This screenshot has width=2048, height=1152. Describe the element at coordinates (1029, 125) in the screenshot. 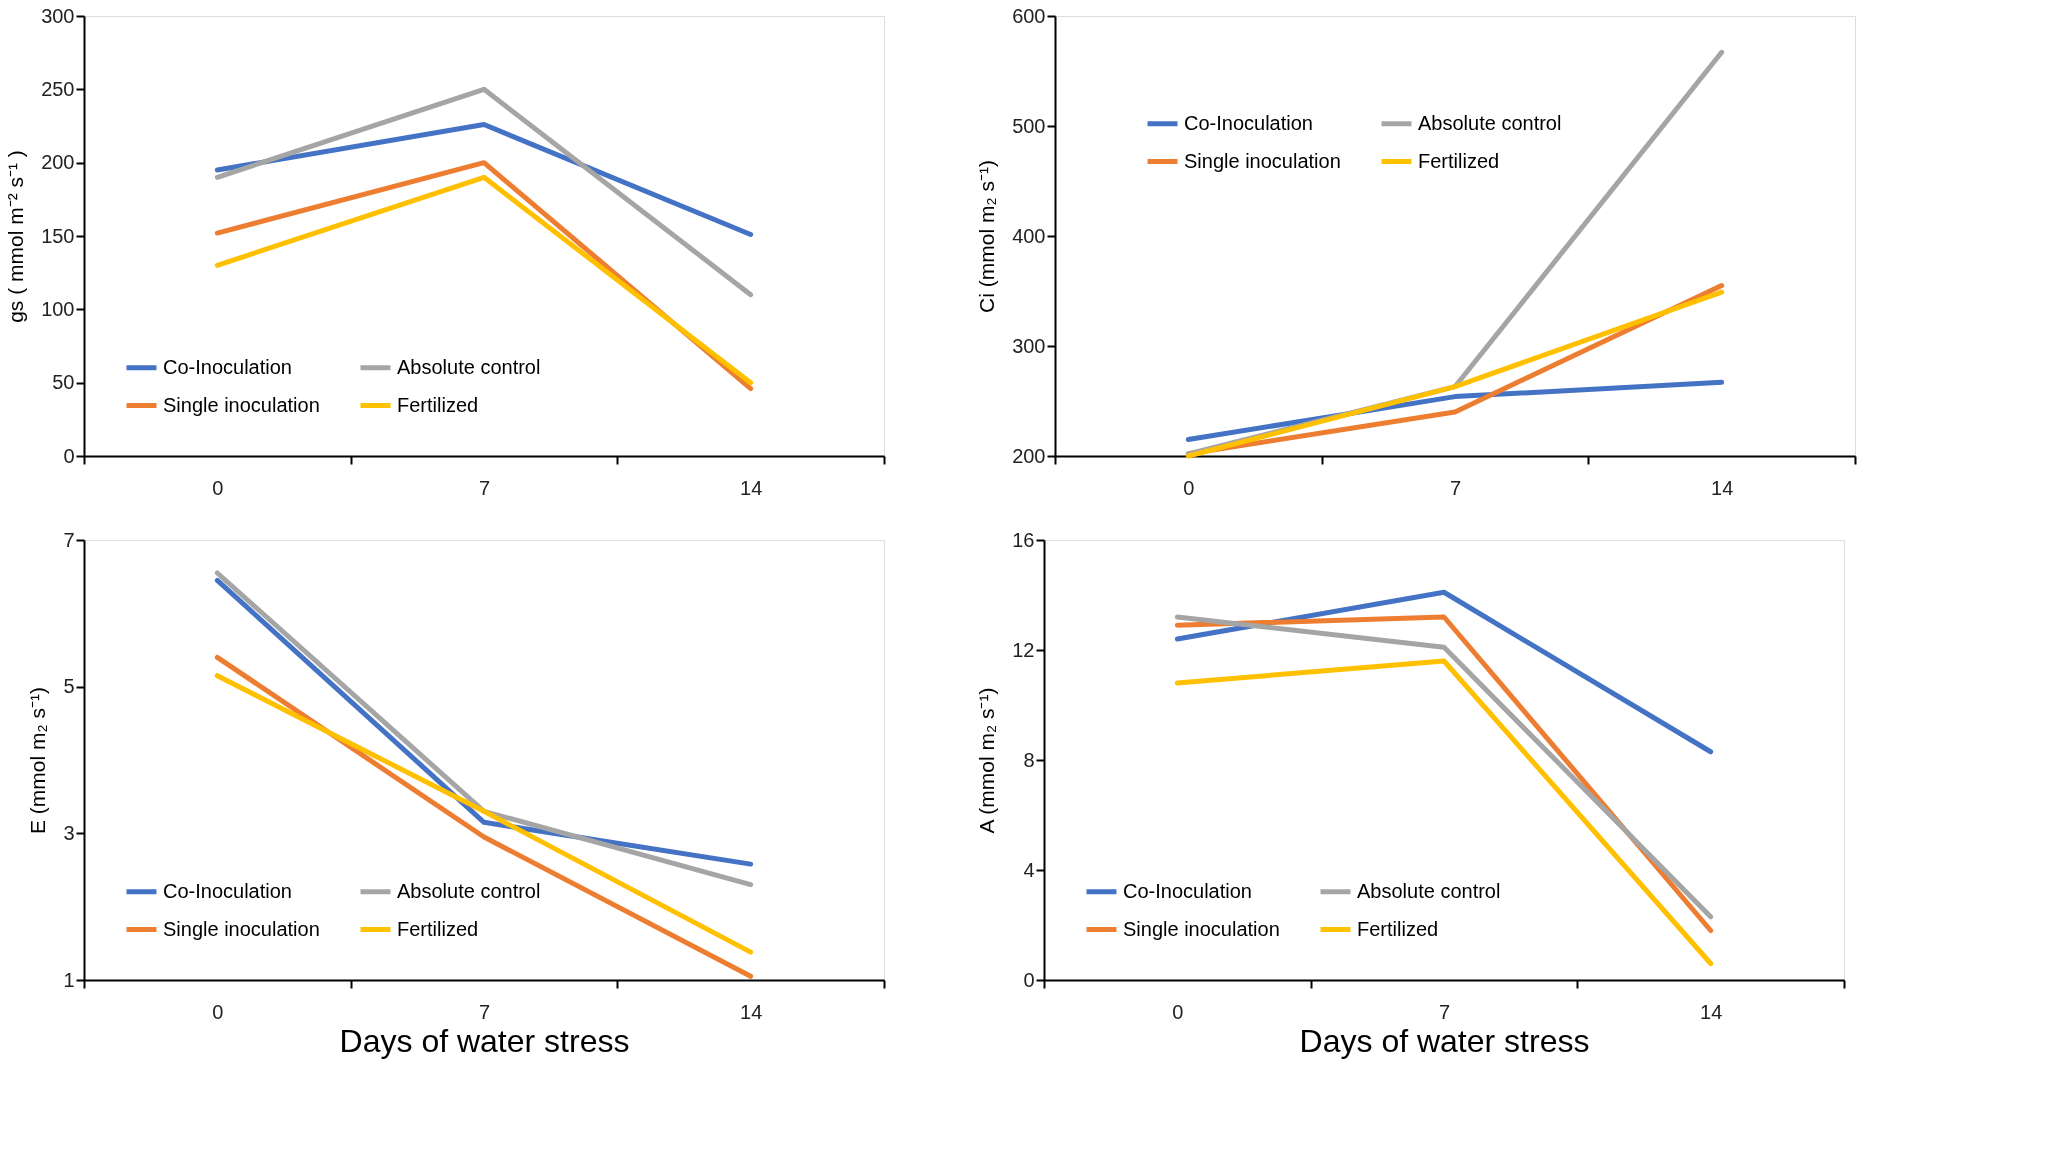

I see `y-tick-label: 500` at that location.